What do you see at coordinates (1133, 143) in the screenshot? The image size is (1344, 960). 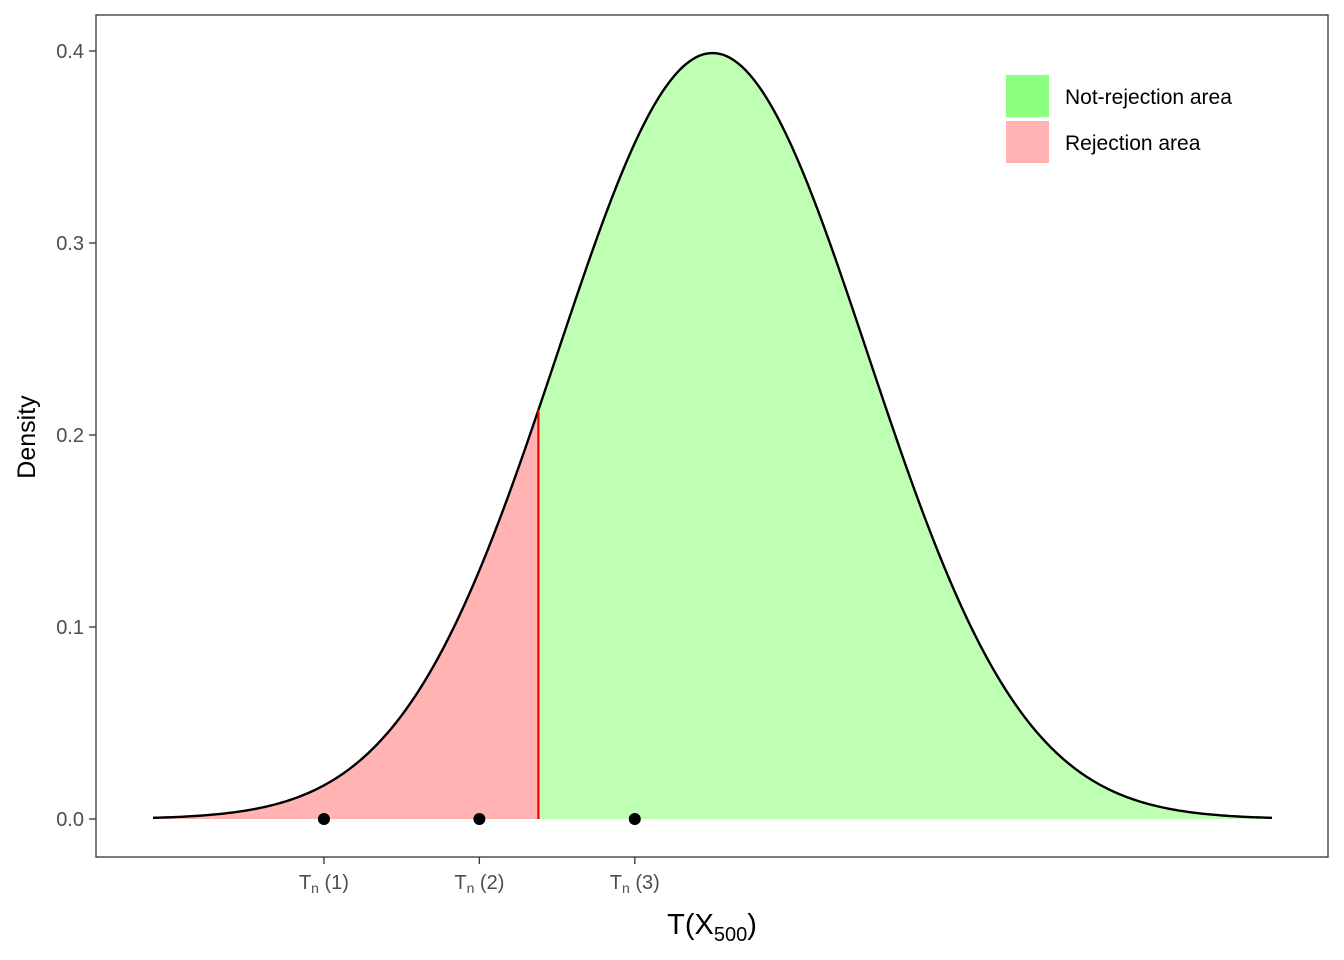 I see `legend-label-2: Rejection area` at bounding box center [1133, 143].